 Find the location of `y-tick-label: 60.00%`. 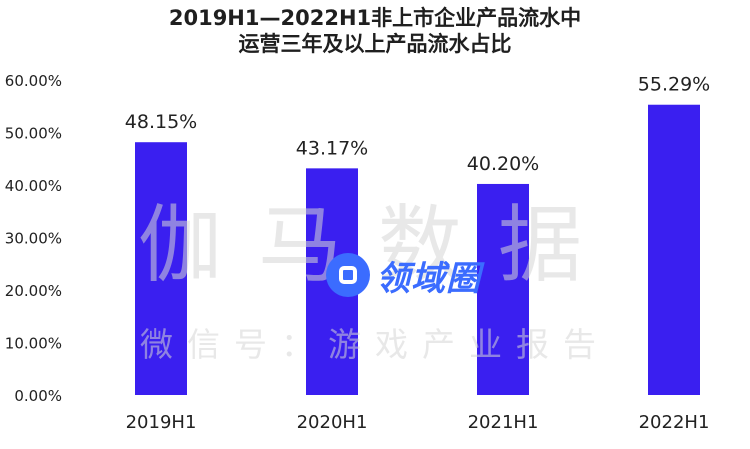

y-tick-label: 60.00% is located at coordinates (33, 81).